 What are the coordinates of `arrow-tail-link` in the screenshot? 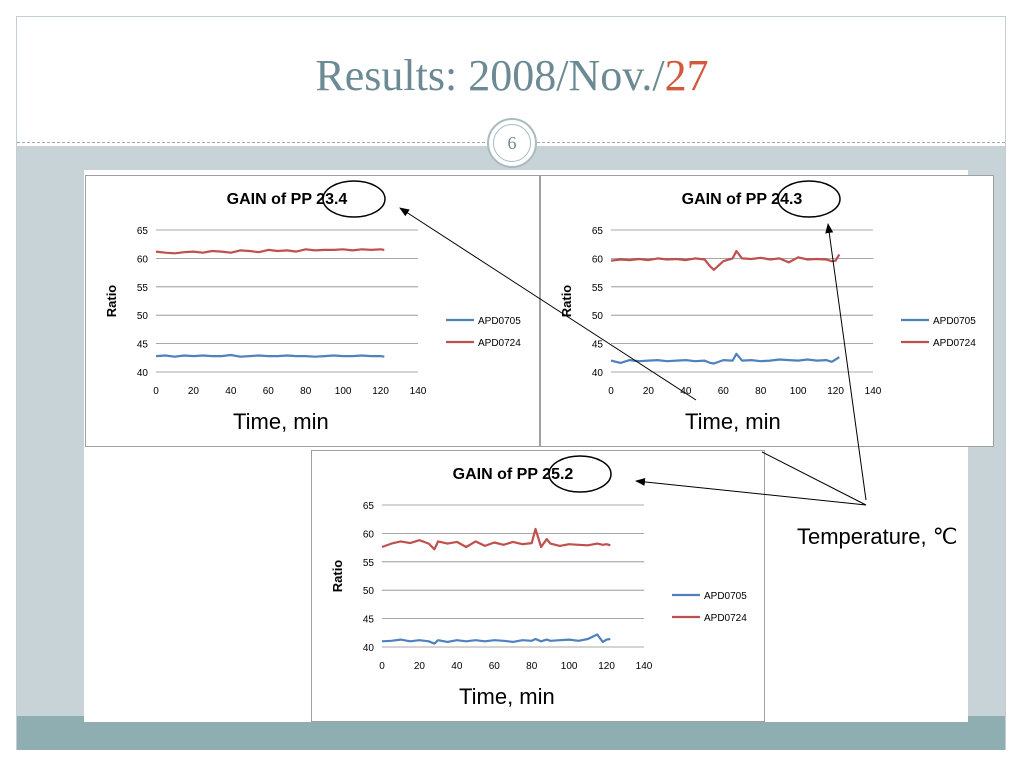 It's located at (814, 478).